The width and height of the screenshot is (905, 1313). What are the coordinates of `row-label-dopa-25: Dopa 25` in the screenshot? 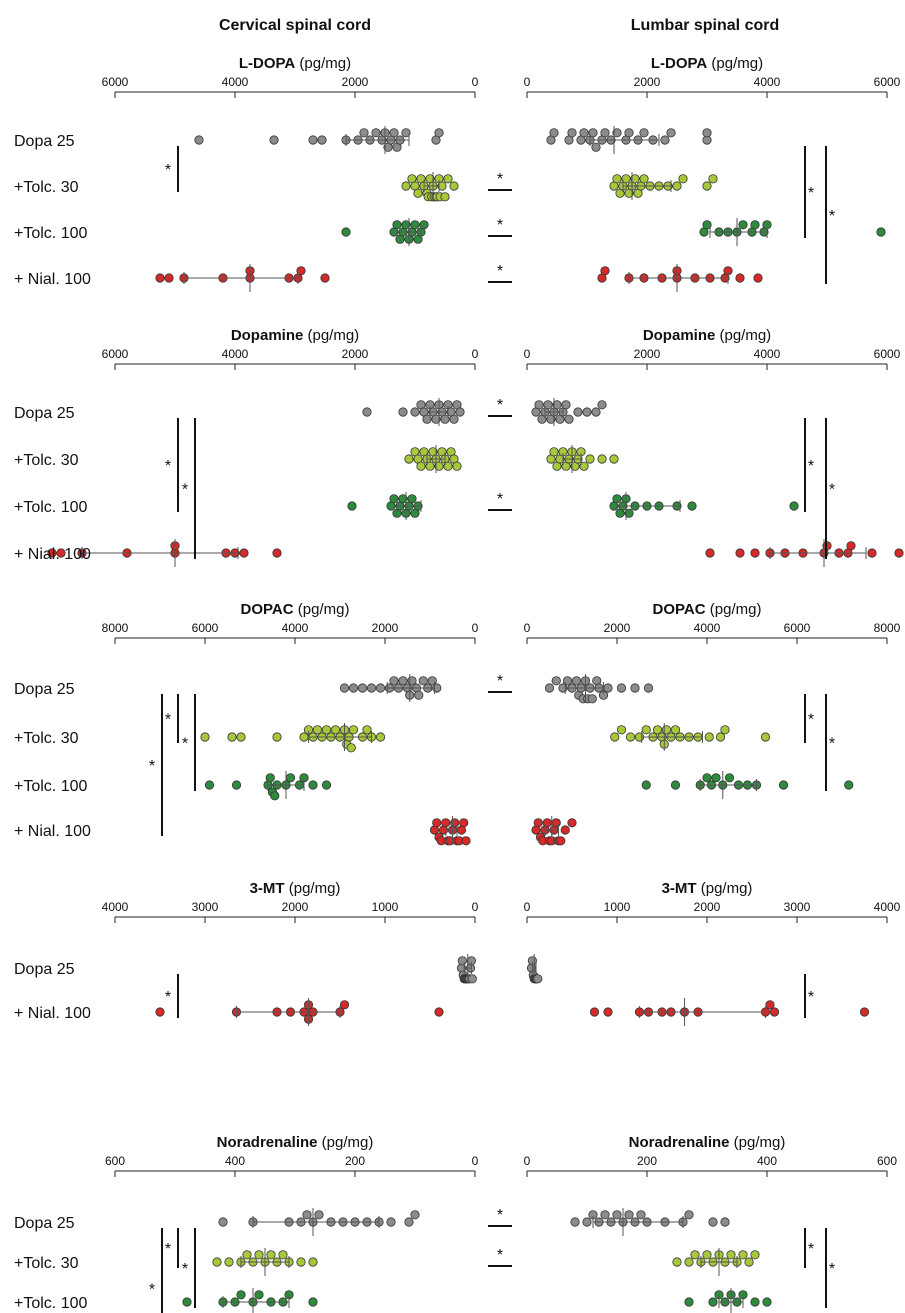 It's located at (44, 969).